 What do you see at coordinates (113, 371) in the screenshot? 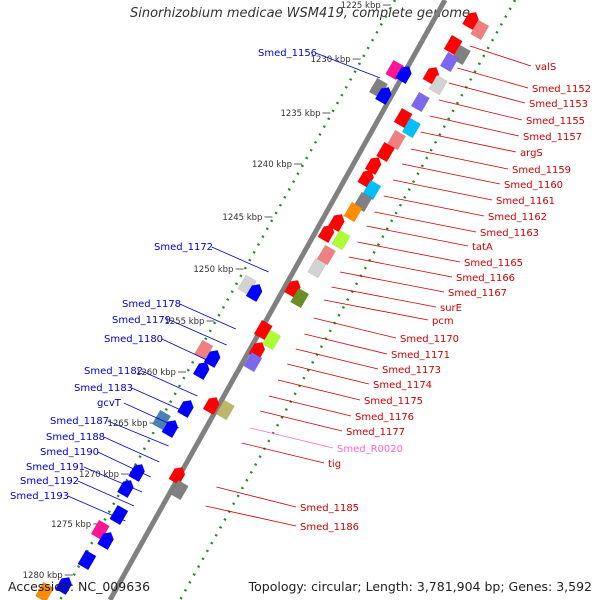
I see `feature-label-left: Smed_1182` at bounding box center [113, 371].